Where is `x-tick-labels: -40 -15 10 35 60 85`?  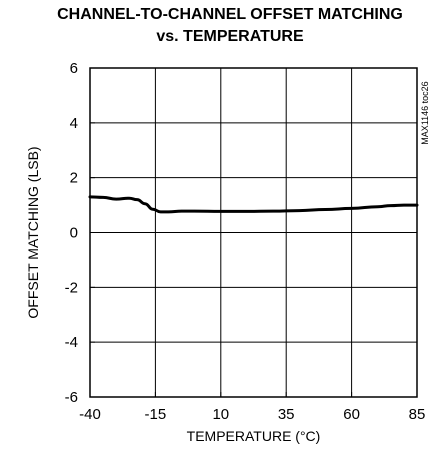
x-tick-labels: -40 -15 10 35 60 85 is located at coordinates (252, 414).